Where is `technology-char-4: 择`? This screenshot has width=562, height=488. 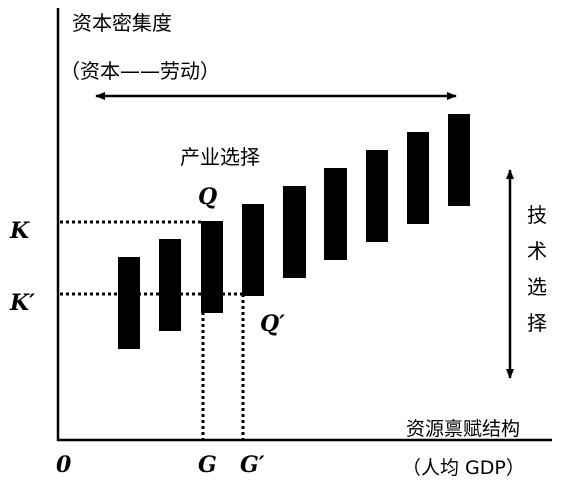
technology-char-4: 择 is located at coordinates (537, 323).